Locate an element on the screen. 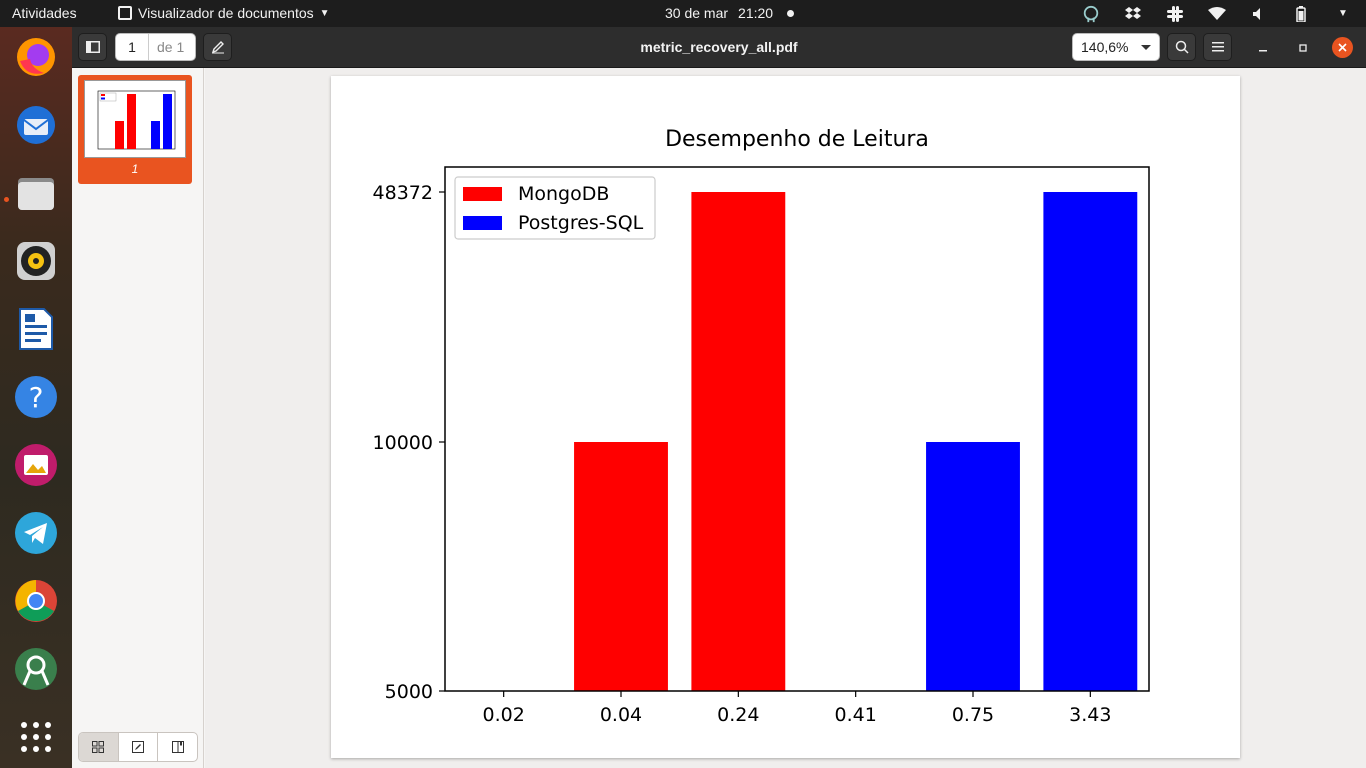 This screenshot has height=768, width=1366. battery-icon is located at coordinates (1301, 14).